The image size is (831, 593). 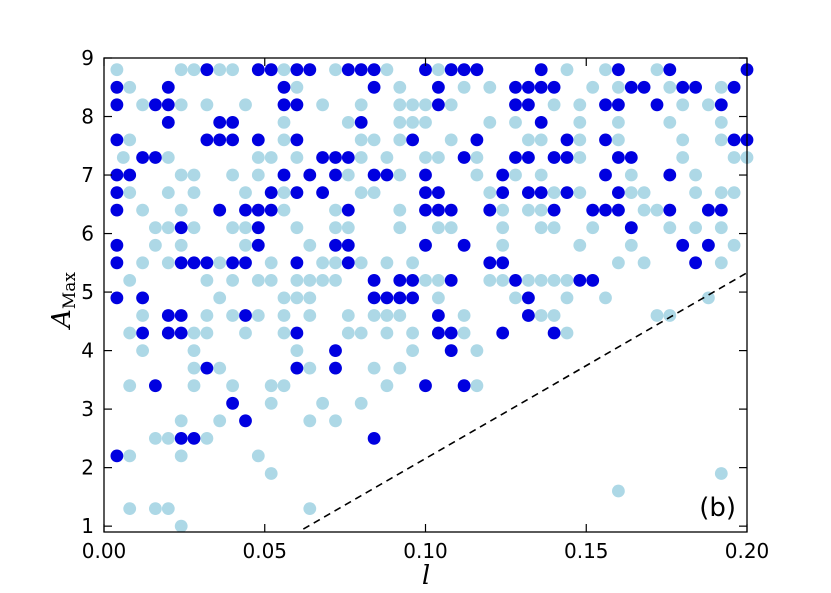 I want to click on x-tick-label: 0.15, so click(x=586, y=551).